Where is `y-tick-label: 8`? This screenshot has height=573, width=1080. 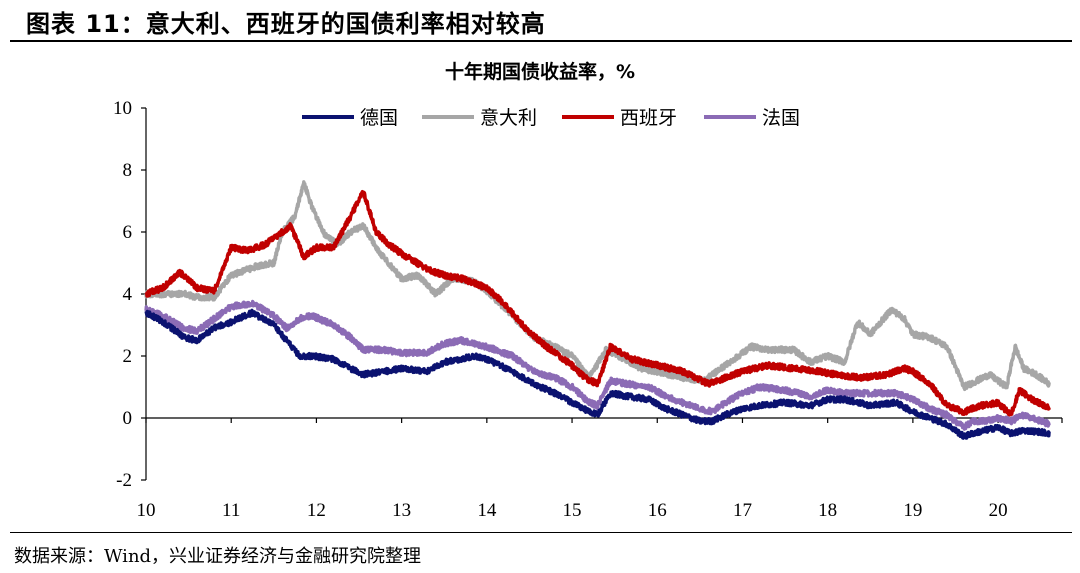 y-tick-label: 8 is located at coordinates (128, 170).